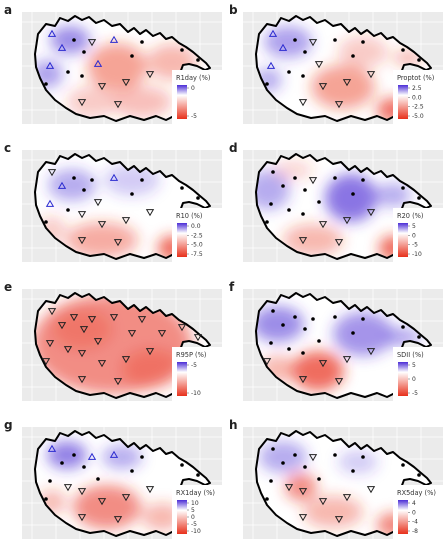 The image size is (446, 550). I want to click on legend-tick-label: 2.5, so click(417, 88).